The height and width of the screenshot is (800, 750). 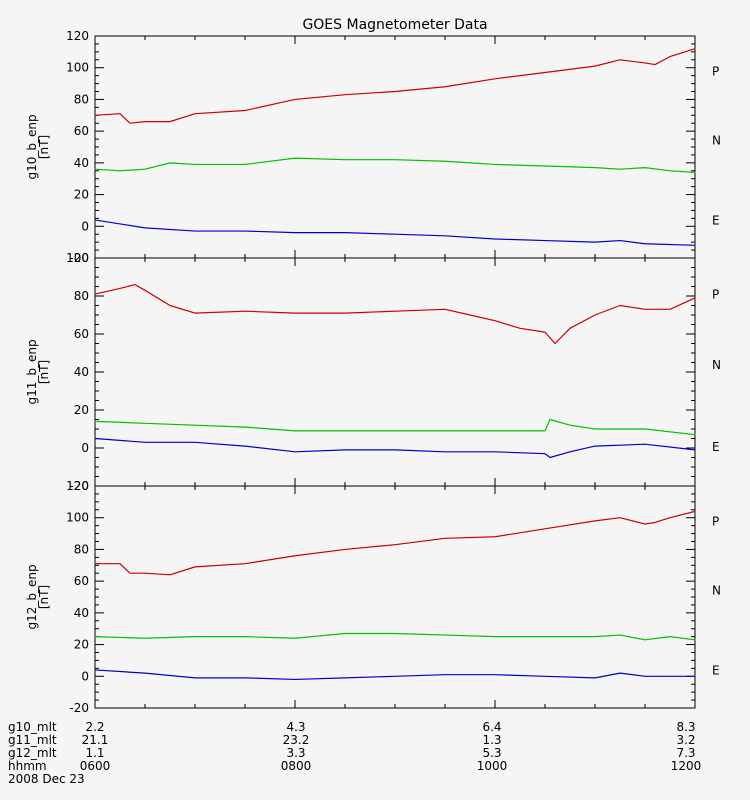 I want to click on panel-1-yunit: [nT], so click(x=44, y=147).